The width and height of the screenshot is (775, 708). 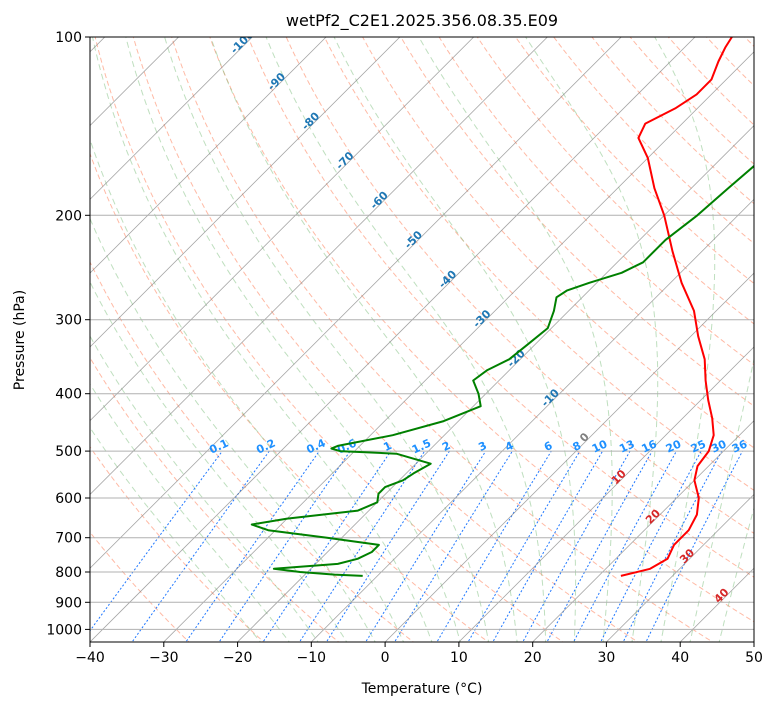 What do you see at coordinates (68, 573) in the screenshot?
I see `y-tick-label: 800` at bounding box center [68, 573].